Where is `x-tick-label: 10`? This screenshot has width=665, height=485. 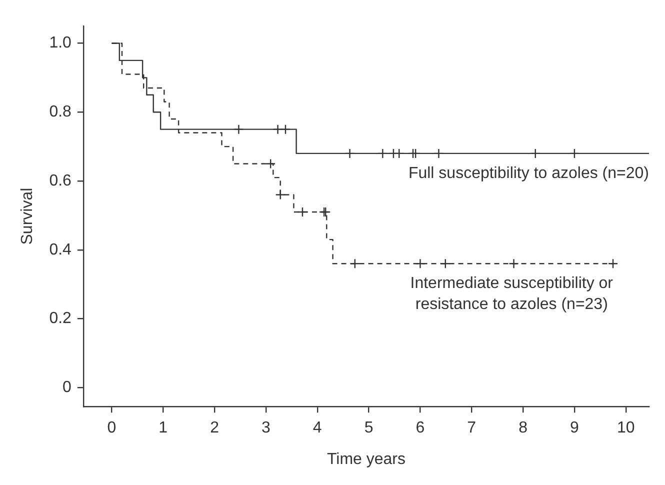 x-tick-label: 10 is located at coordinates (625, 428).